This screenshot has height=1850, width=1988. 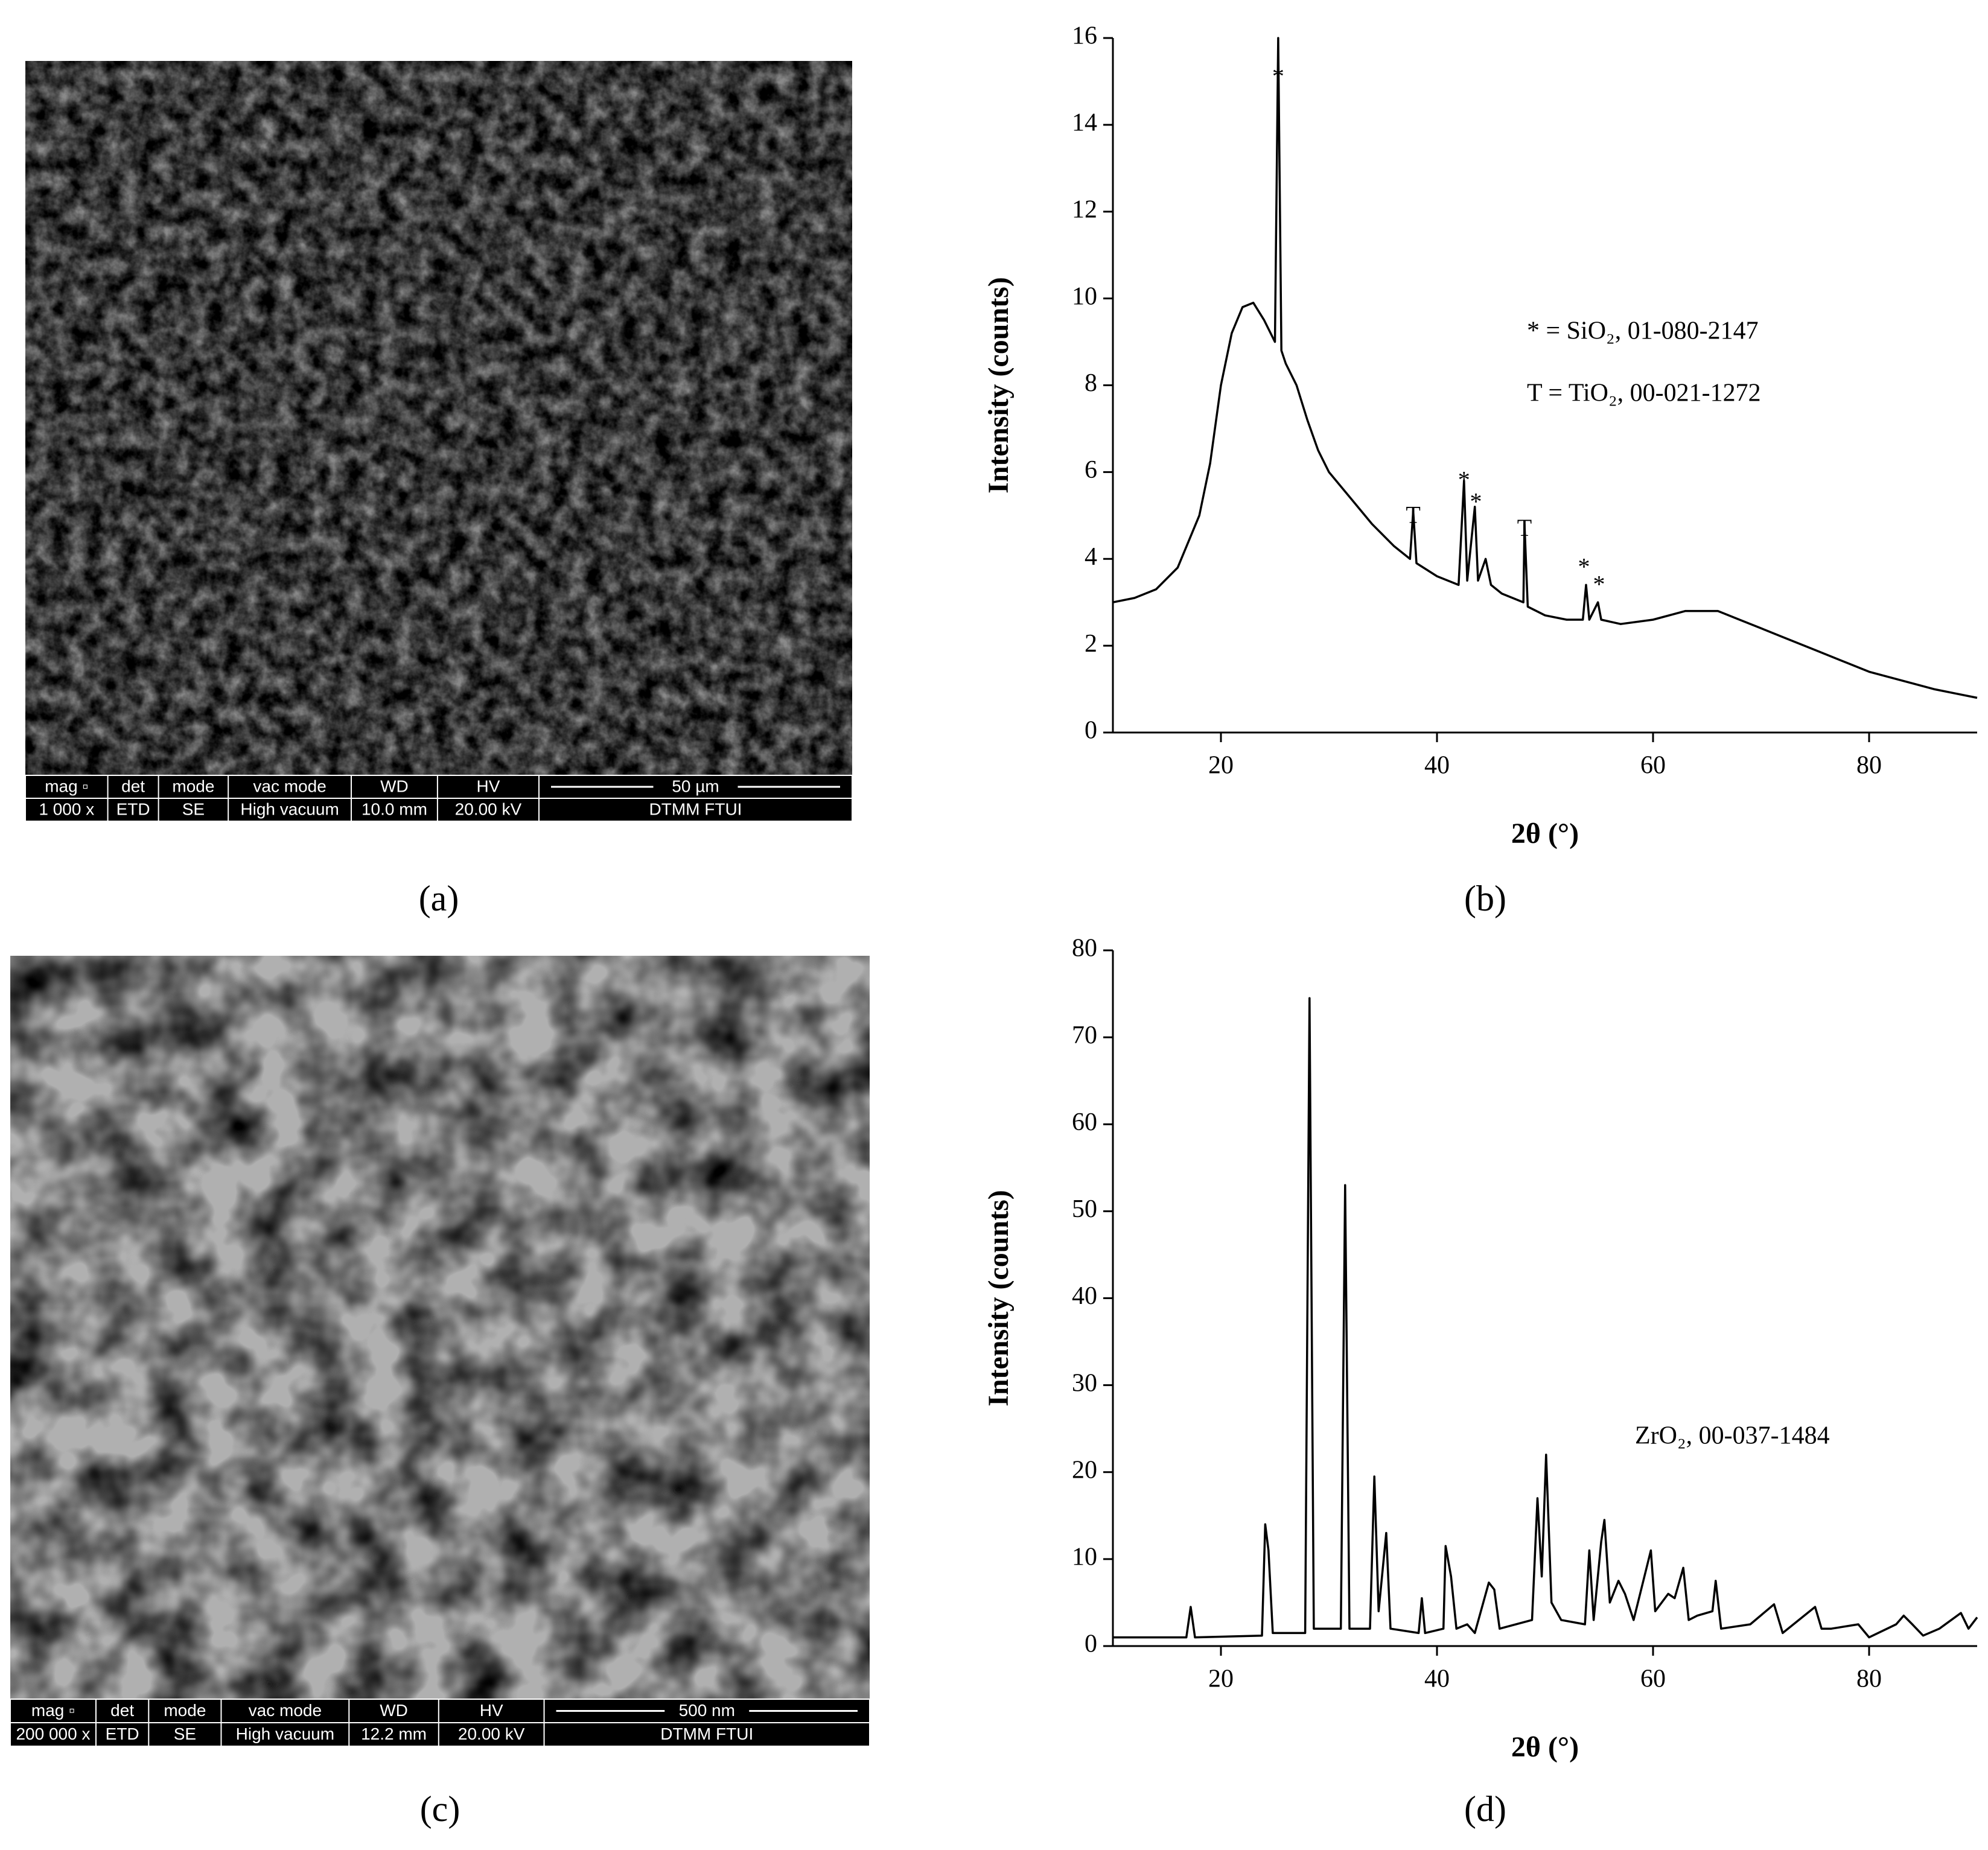 What do you see at coordinates (1084, 123) in the screenshot?
I see `y-tick-label: 14` at bounding box center [1084, 123].